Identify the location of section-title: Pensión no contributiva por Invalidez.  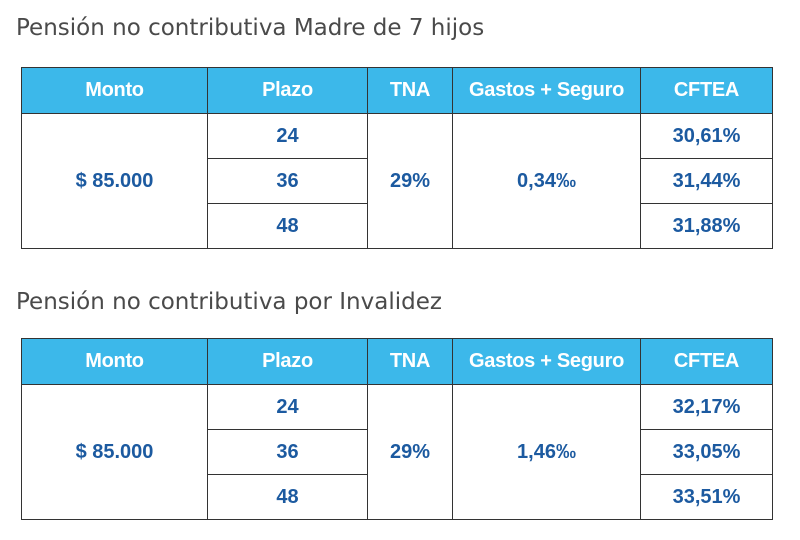
(229, 302).